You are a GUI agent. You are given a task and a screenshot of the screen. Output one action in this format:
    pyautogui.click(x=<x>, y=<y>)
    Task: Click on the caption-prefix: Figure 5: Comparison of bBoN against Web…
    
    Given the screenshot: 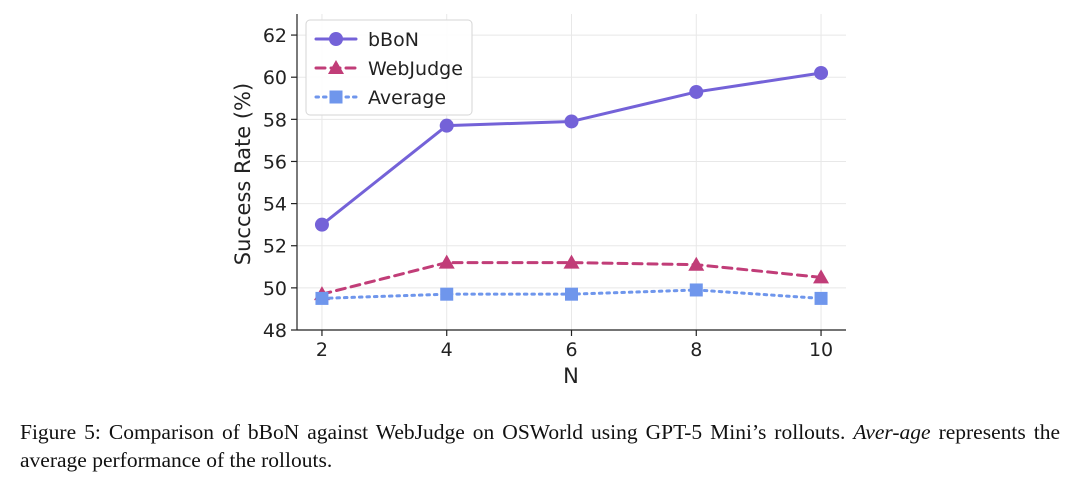 What is the action you would take?
    pyautogui.click(x=437, y=432)
    